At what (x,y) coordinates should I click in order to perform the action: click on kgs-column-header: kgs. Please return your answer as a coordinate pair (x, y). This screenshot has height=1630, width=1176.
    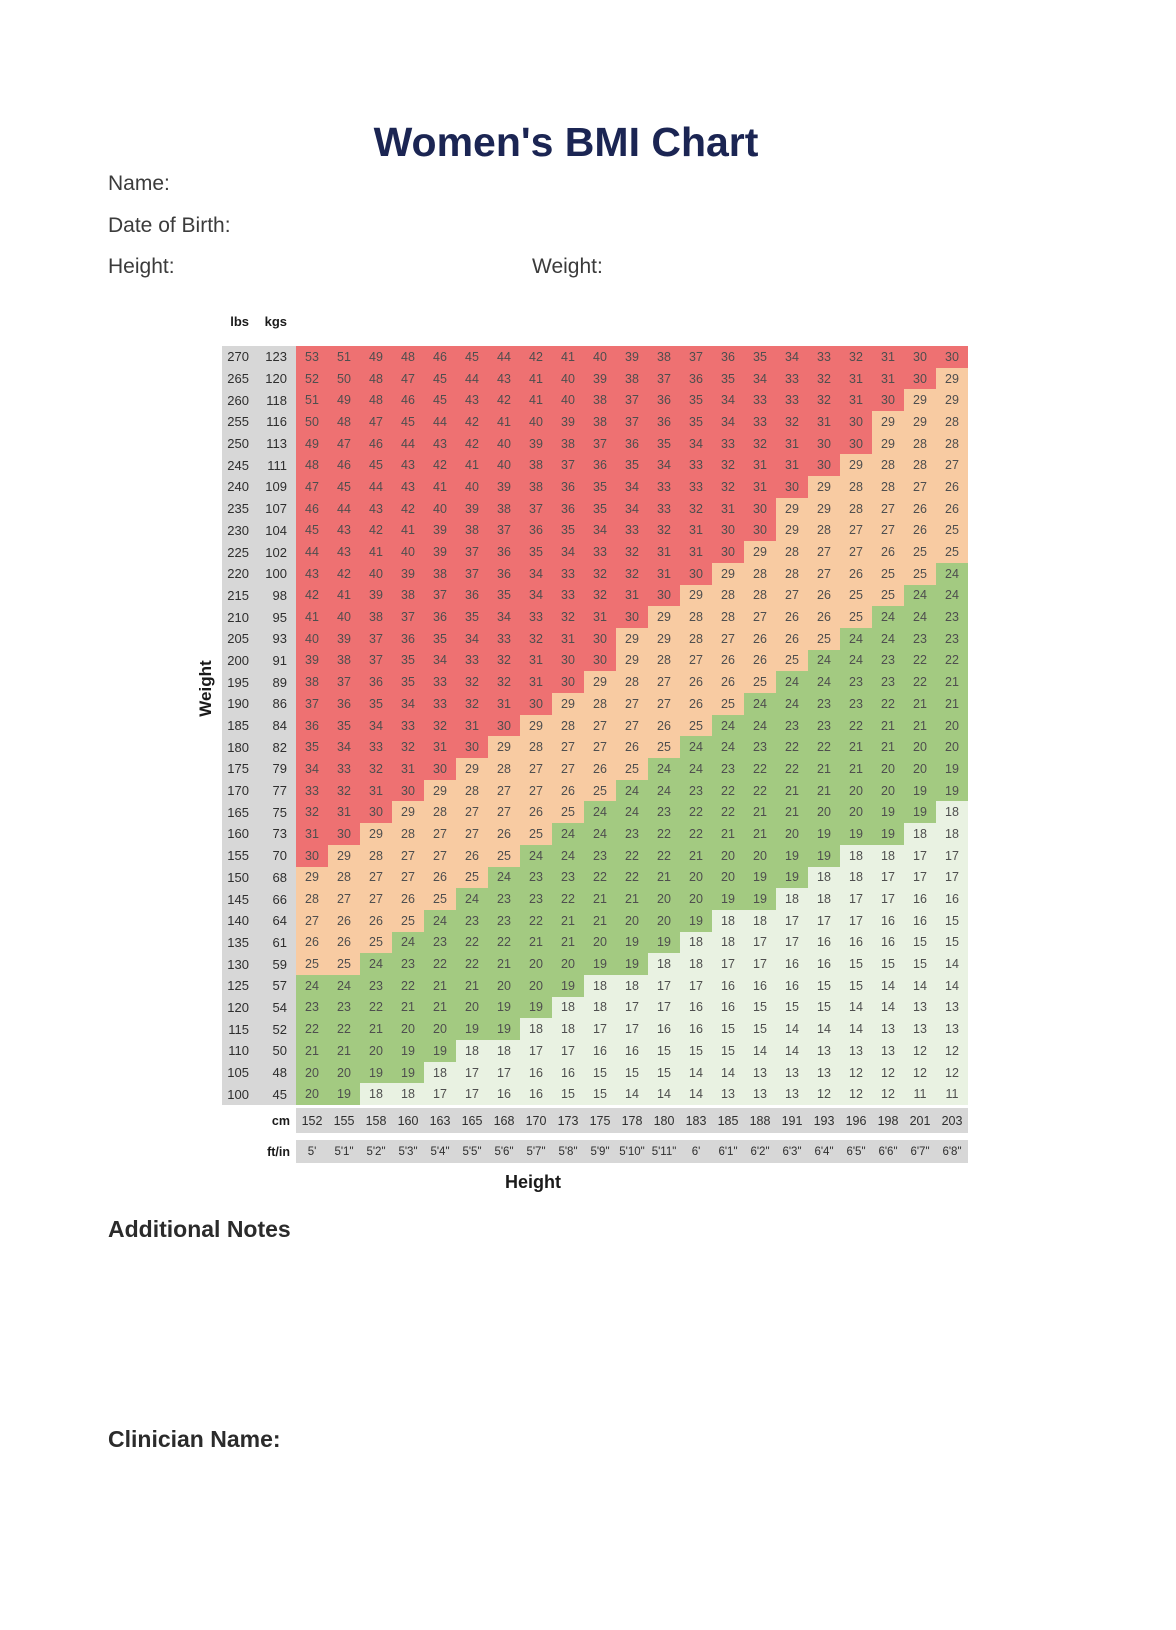
    Looking at the image, I should click on (275, 321).